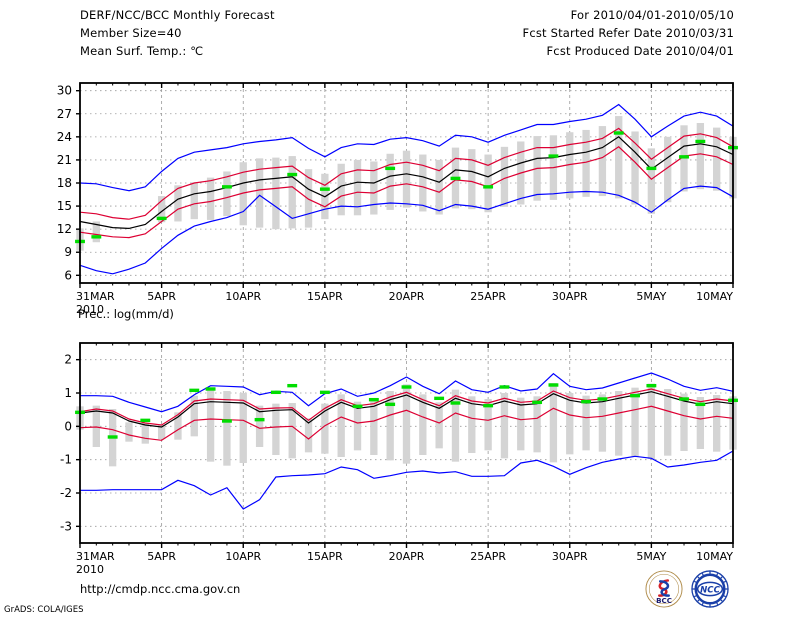 The width and height of the screenshot is (800, 618). What do you see at coordinates (652, 15) in the screenshot?
I see `forecast-range-label: For 2010/04/01-2010/05/10` at bounding box center [652, 15].